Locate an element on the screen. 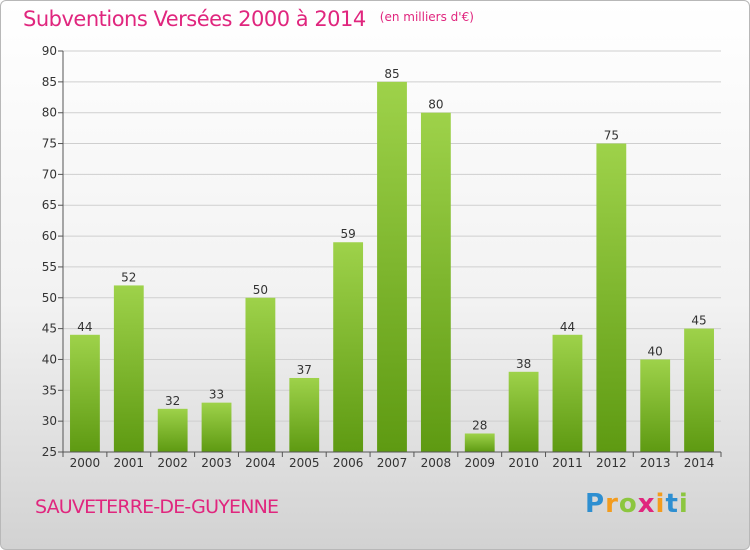 The image size is (750, 550). x-tick-label: 2001 is located at coordinates (129, 463).